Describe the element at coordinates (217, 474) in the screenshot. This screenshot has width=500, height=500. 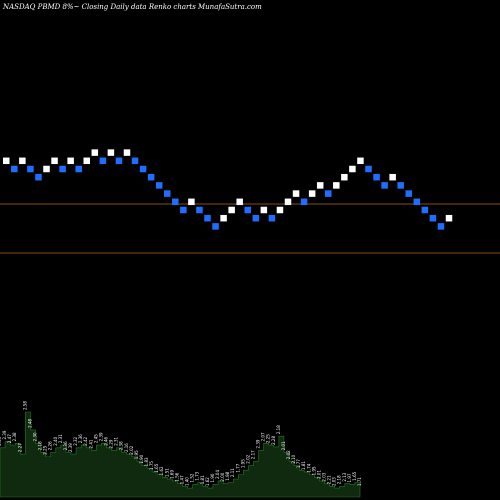
I see `volume-label-44: 2.04` at that location.